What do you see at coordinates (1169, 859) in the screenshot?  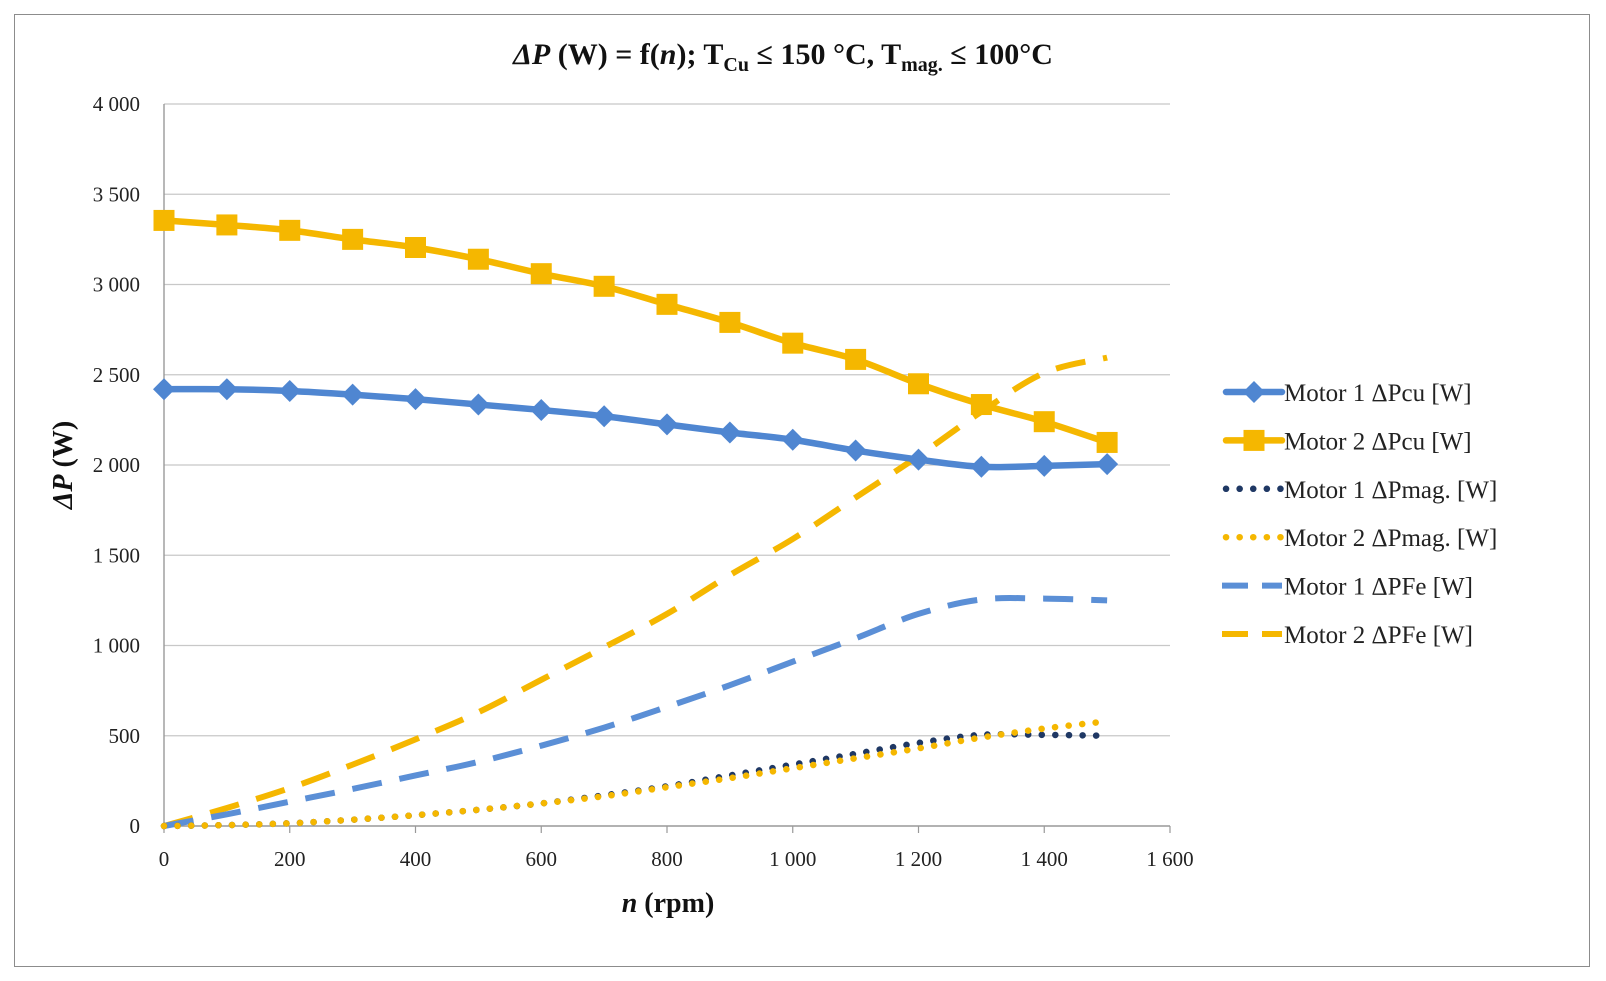 I see `x-tick-1600: 1 600` at bounding box center [1169, 859].